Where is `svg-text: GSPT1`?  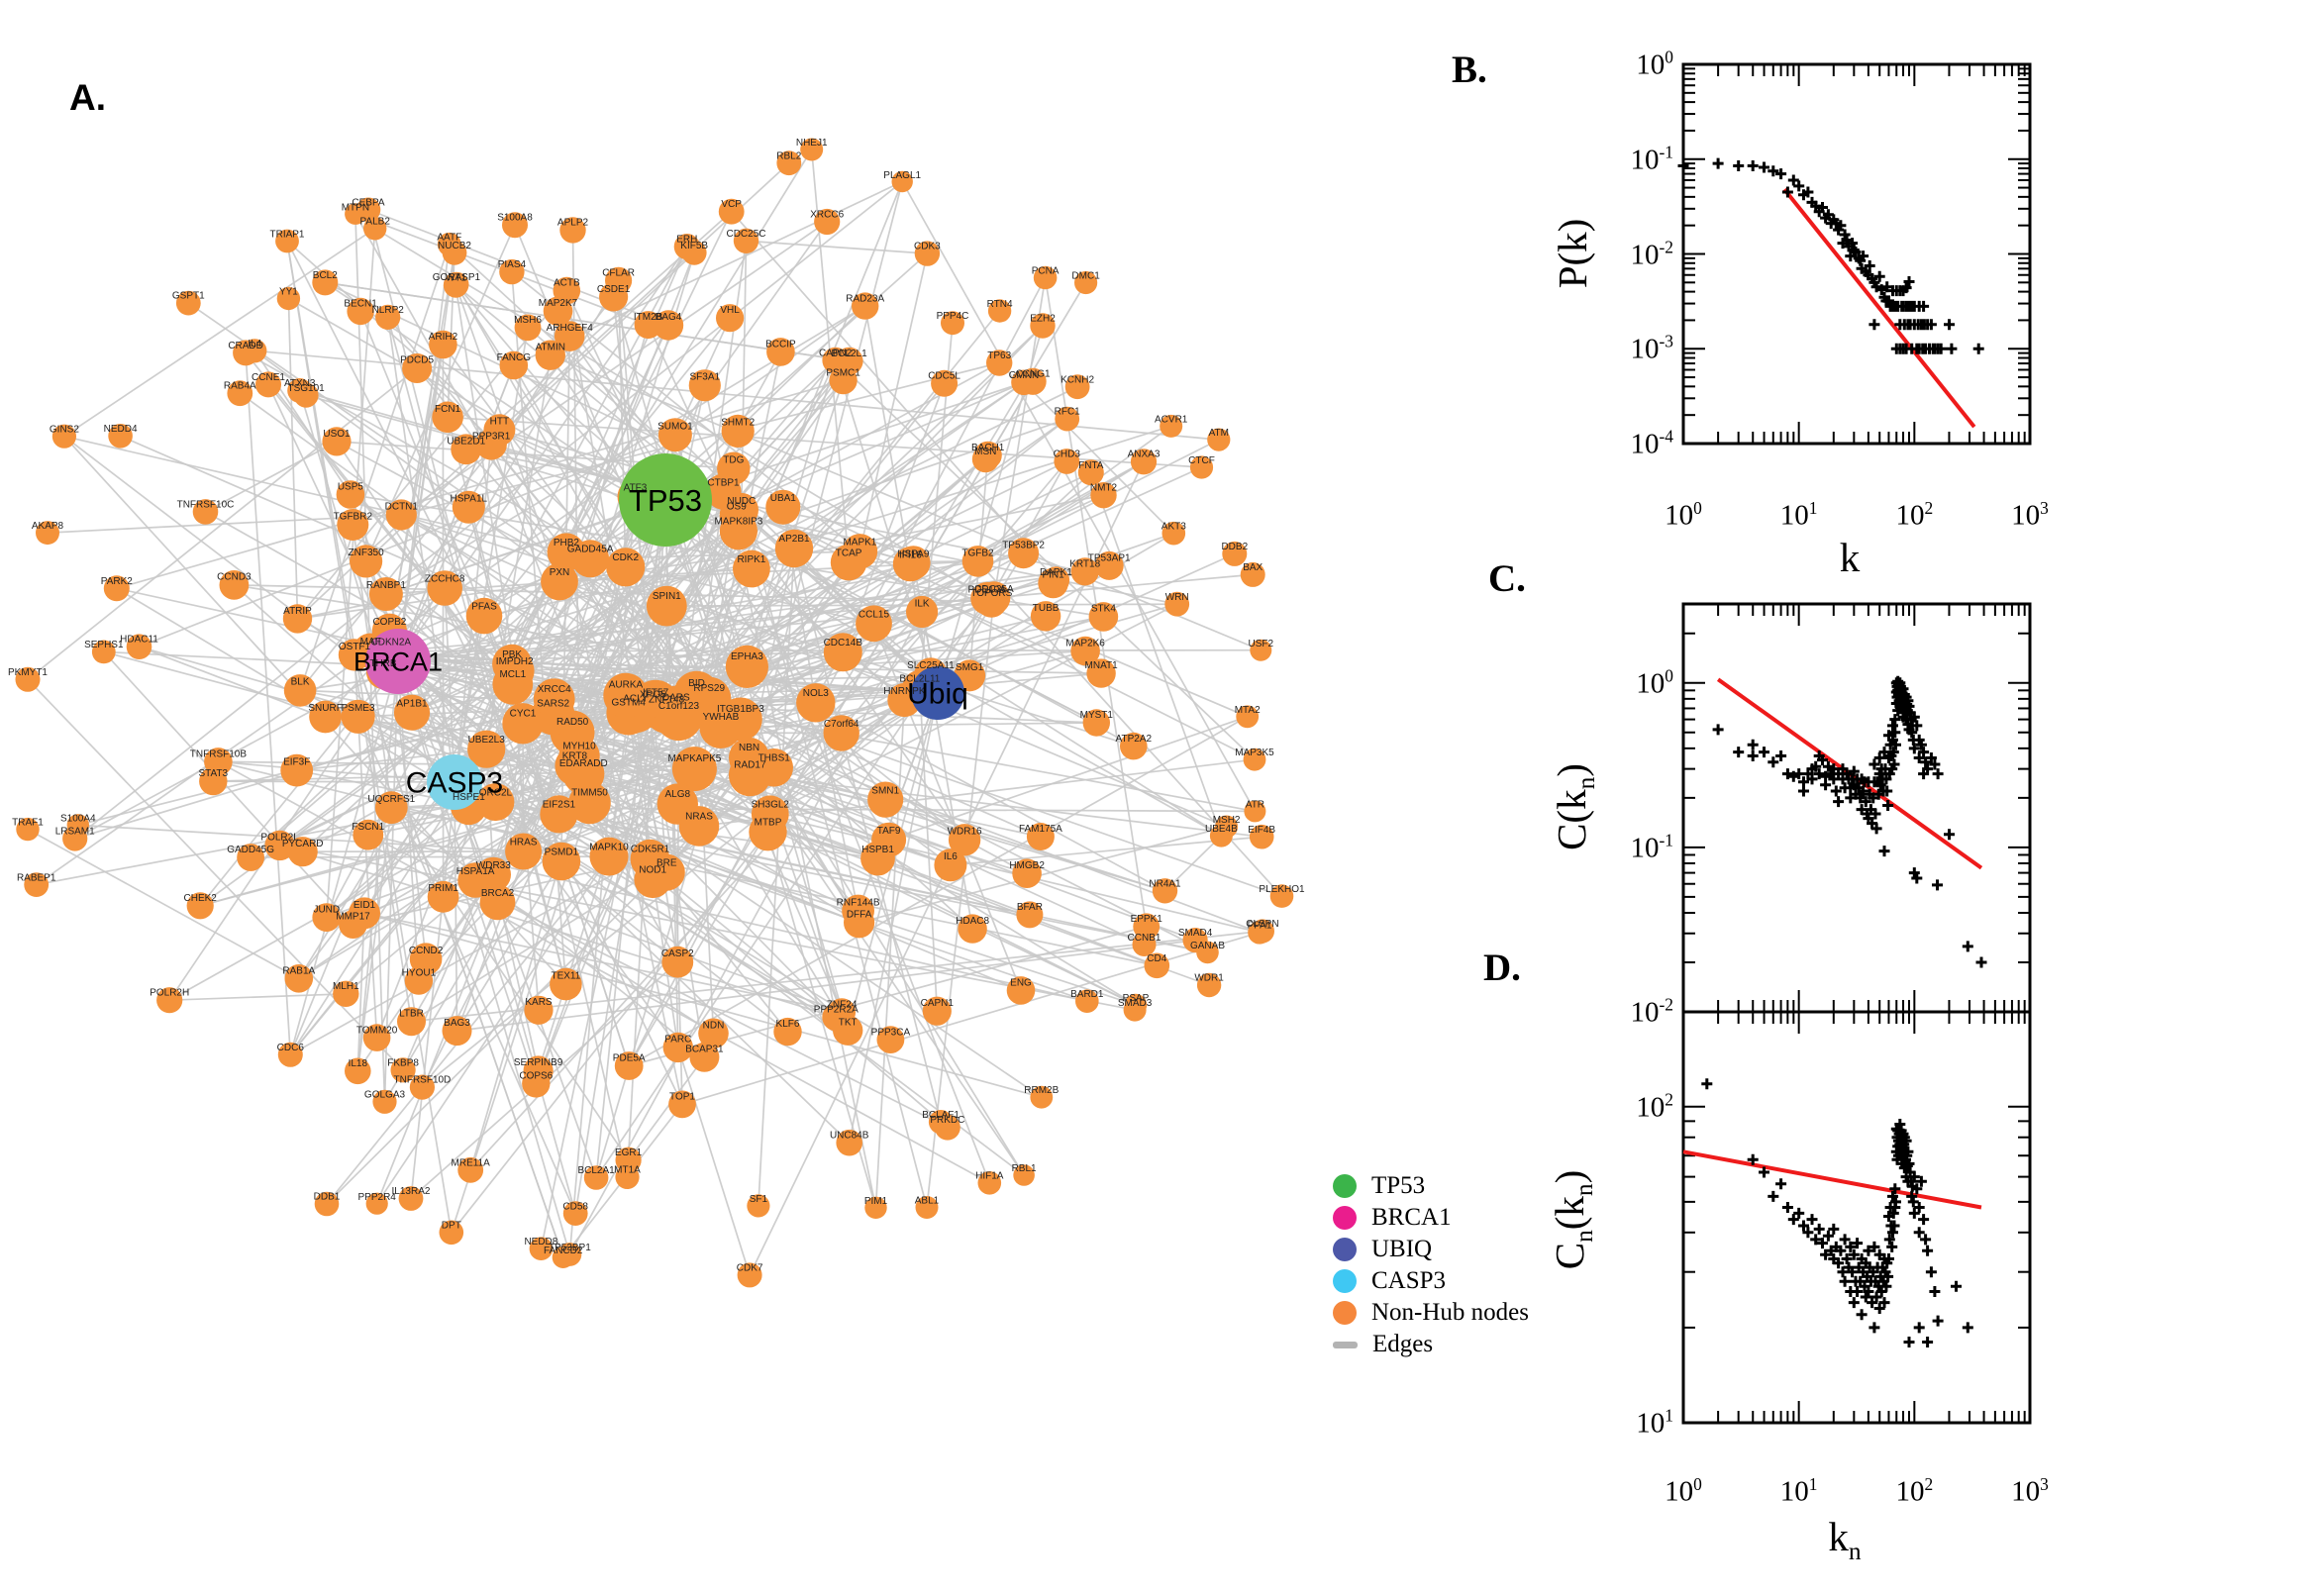 svg-text: GSPT1 is located at coordinates (188, 296).